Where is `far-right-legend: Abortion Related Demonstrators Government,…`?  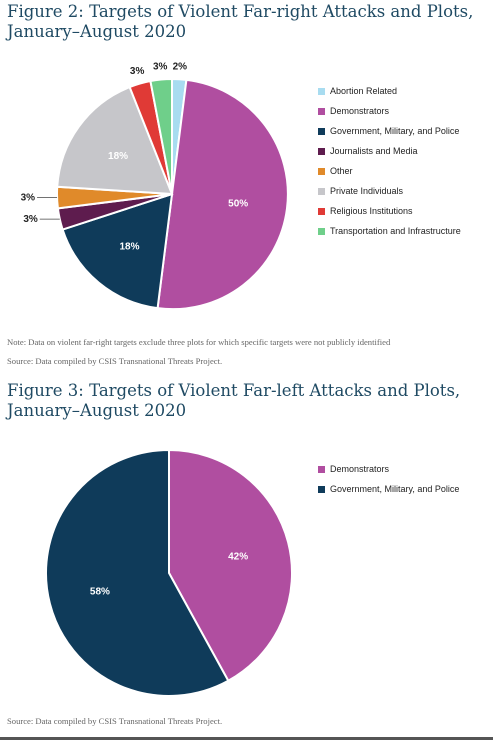 far-right-legend: Abortion Related Demonstrators Government,… is located at coordinates (389, 161).